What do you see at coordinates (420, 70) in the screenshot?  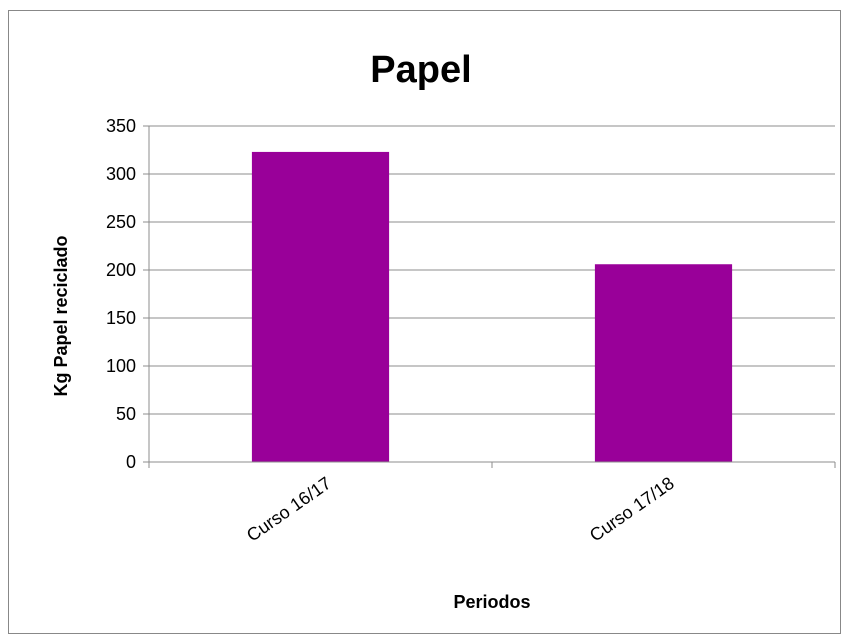 I see `chart-title: Papel` at bounding box center [420, 70].